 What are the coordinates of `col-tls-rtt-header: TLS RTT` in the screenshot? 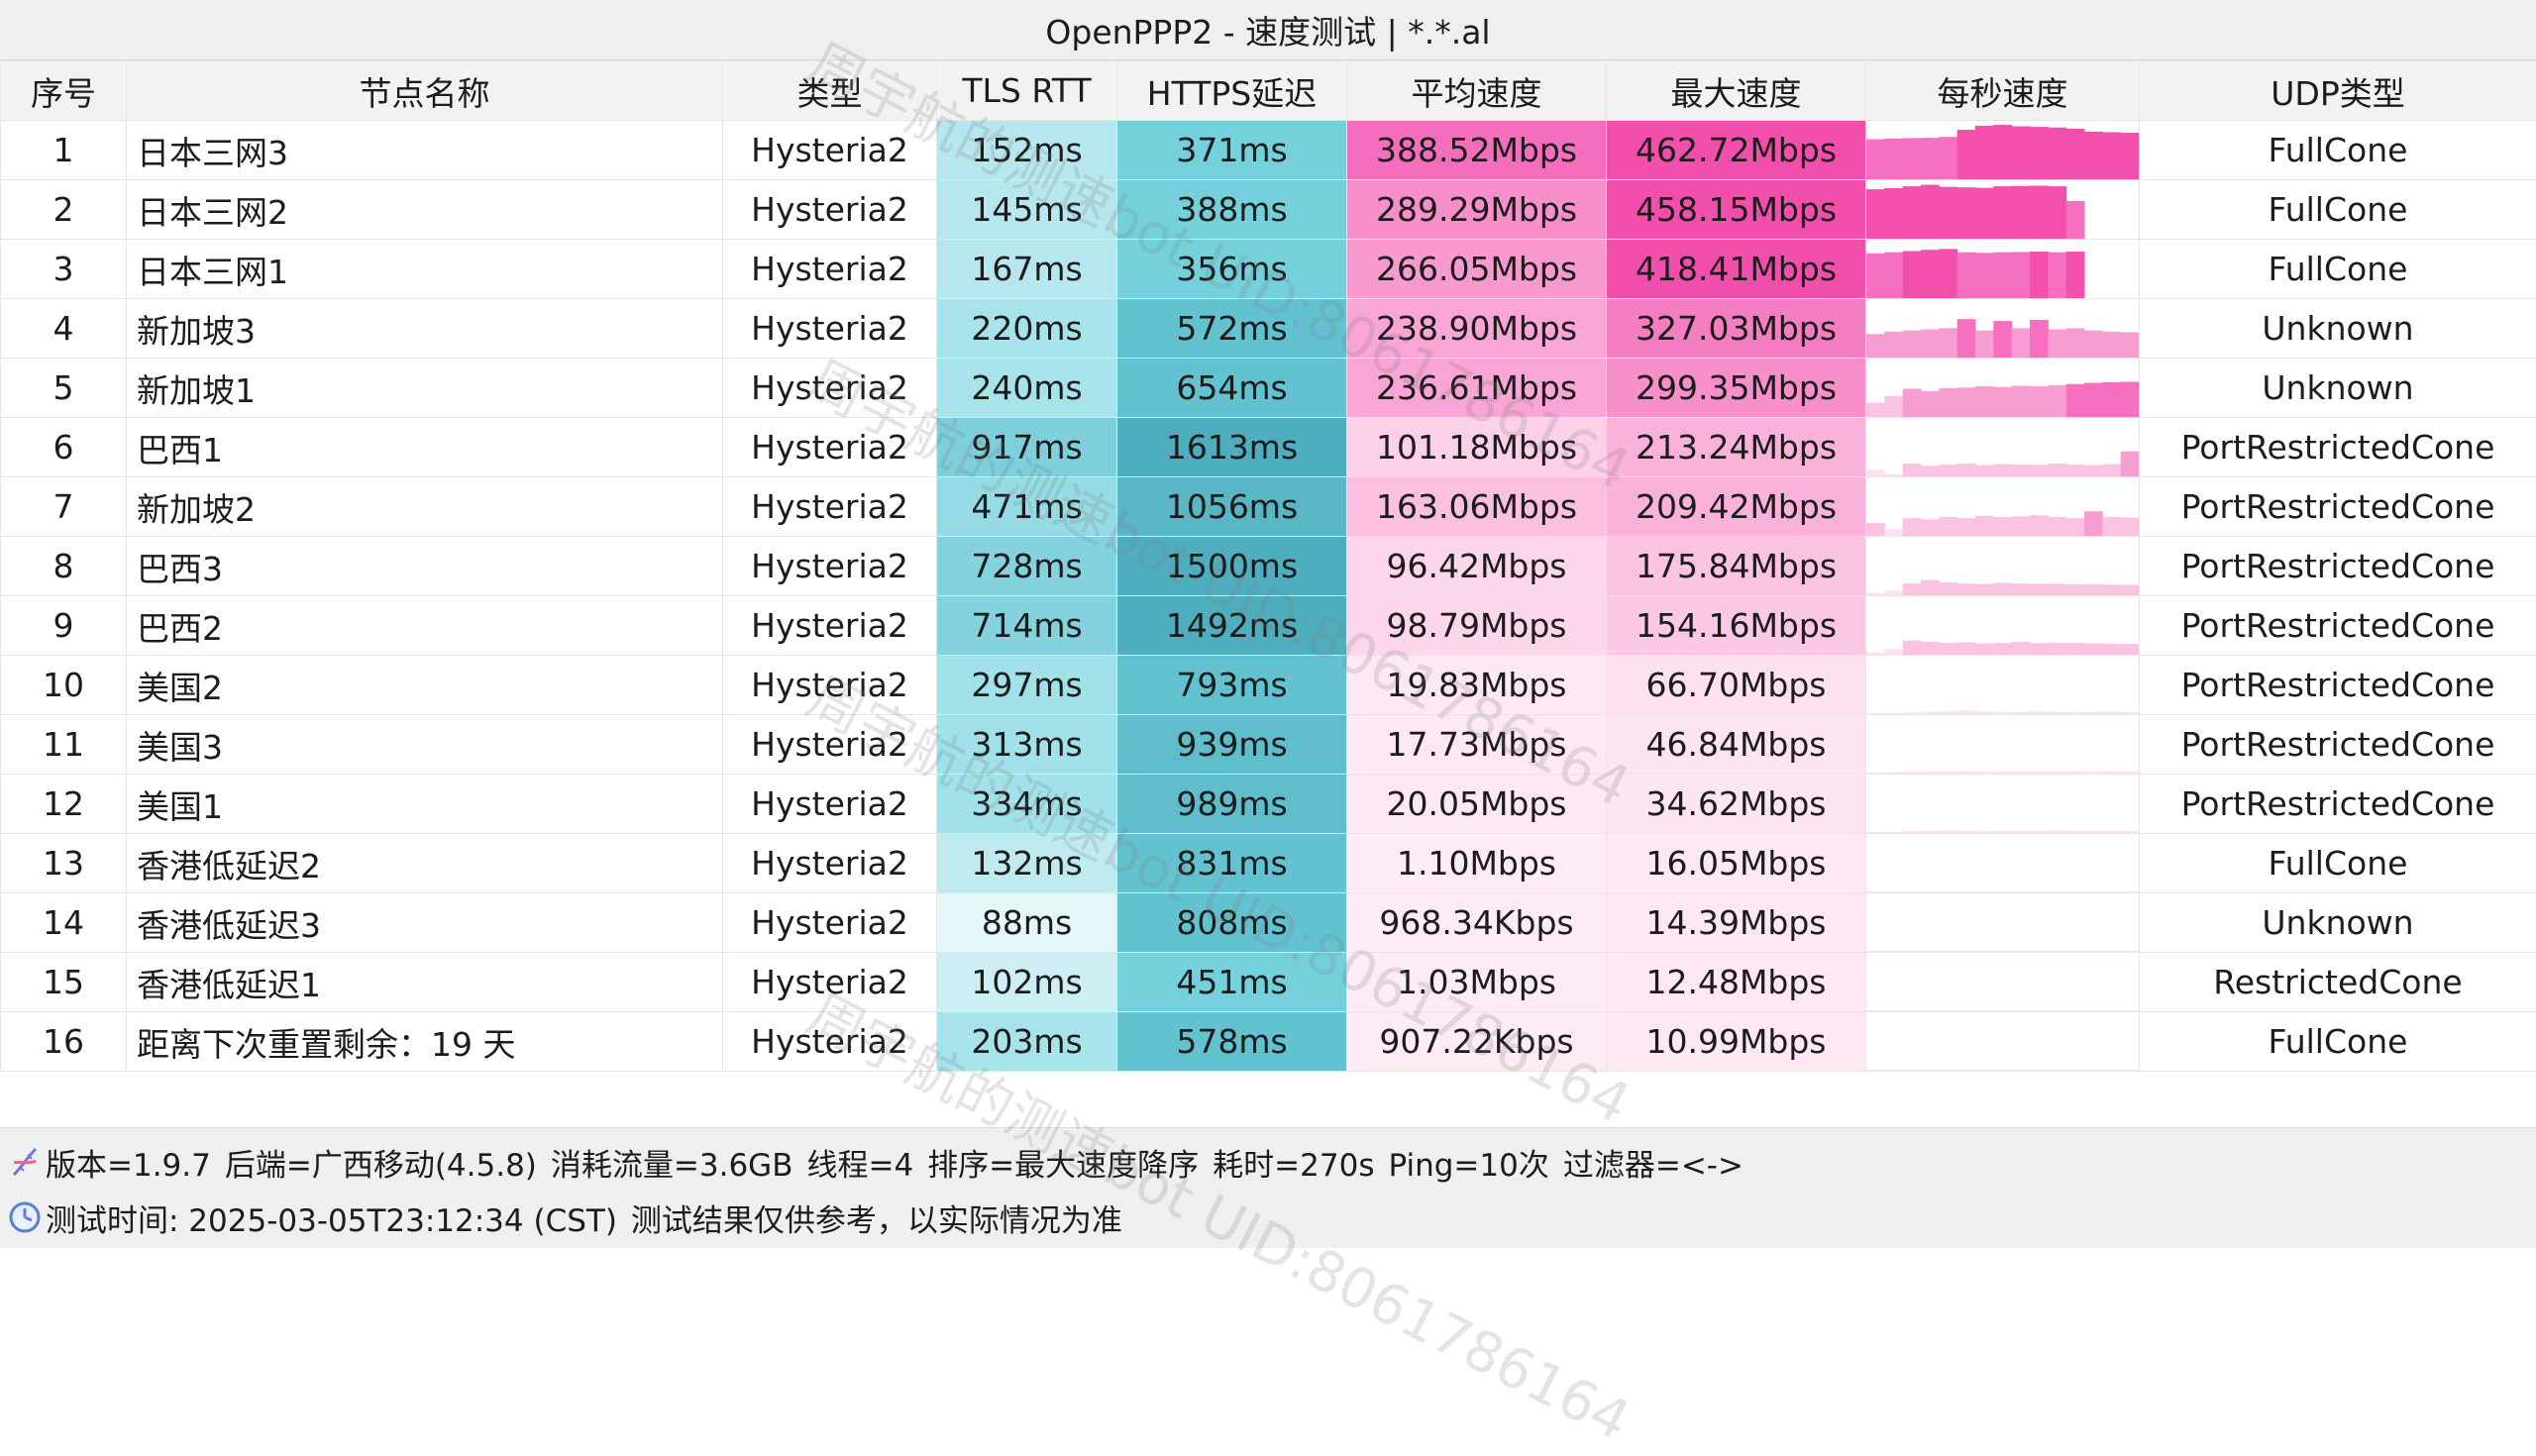 It's located at (1027, 91).